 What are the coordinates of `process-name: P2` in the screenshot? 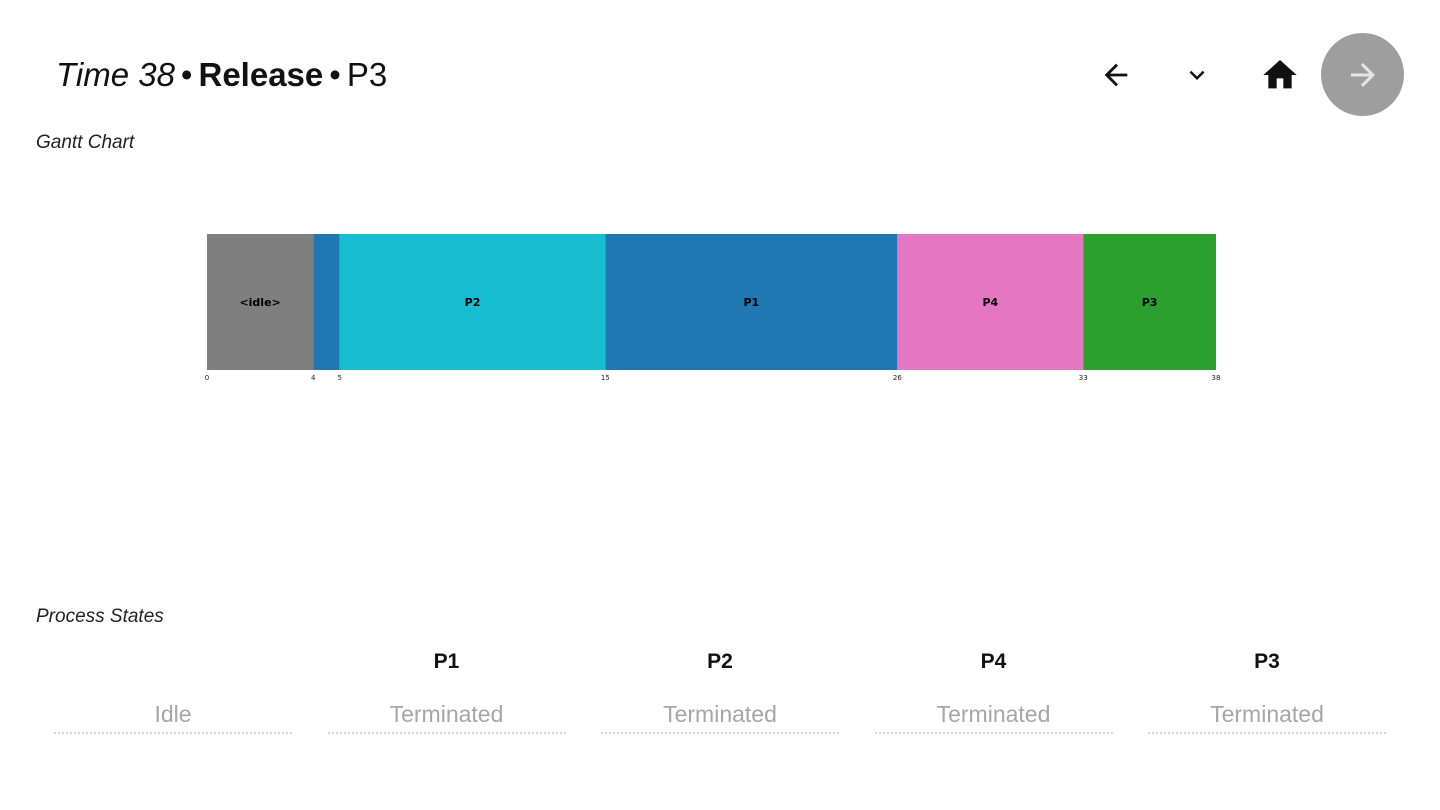 It's located at (720, 661).